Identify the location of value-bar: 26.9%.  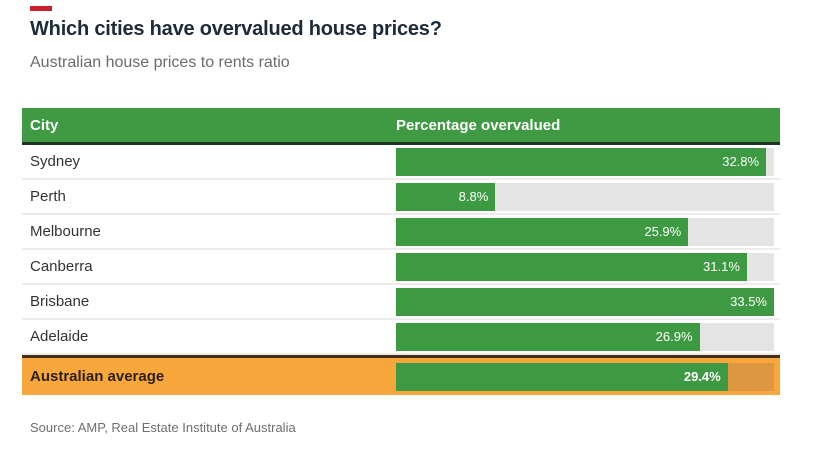
(548, 336).